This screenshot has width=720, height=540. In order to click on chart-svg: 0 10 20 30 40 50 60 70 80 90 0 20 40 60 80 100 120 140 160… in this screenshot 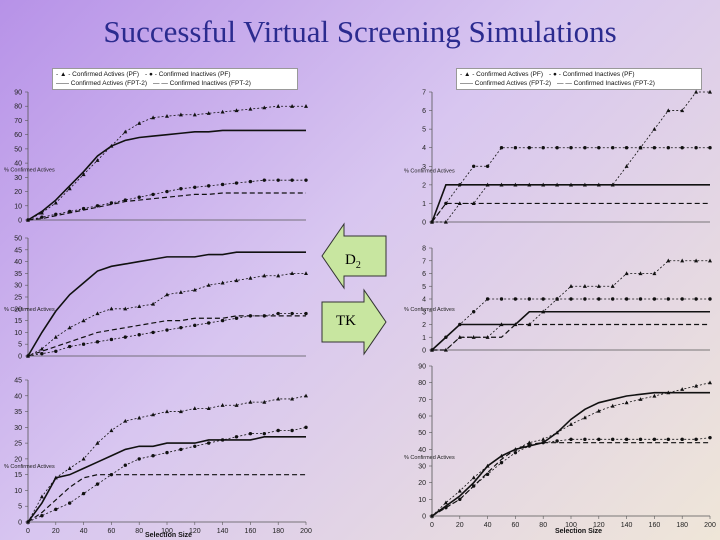, I will do `click(560, 447)`.